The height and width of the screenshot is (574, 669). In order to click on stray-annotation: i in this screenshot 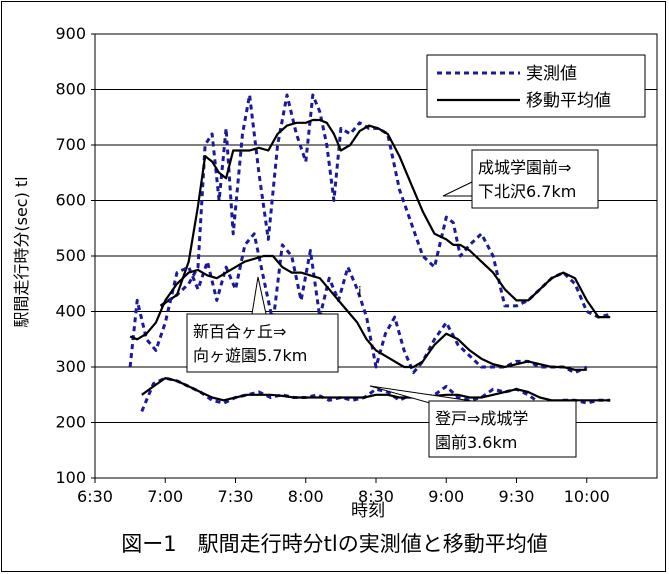, I will do `click(360, 292)`.